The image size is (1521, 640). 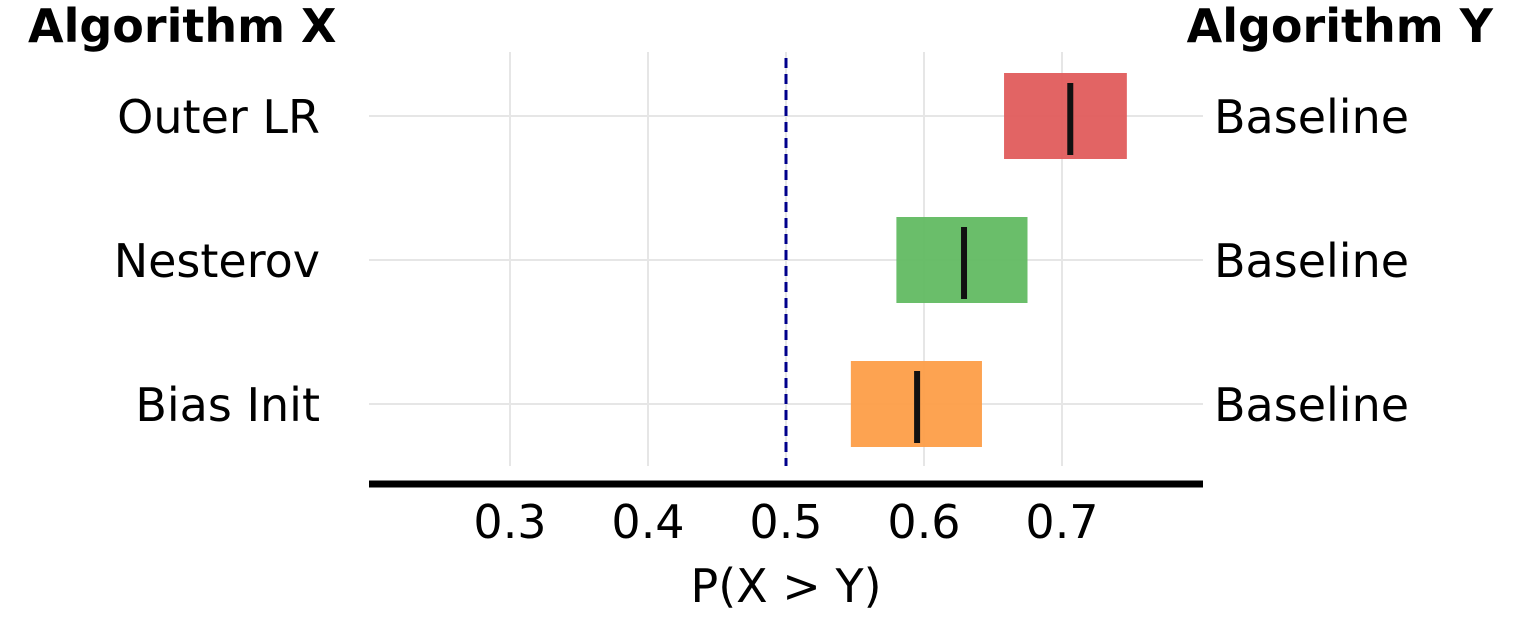 I want to click on interval-bars, so click(x=988, y=260).